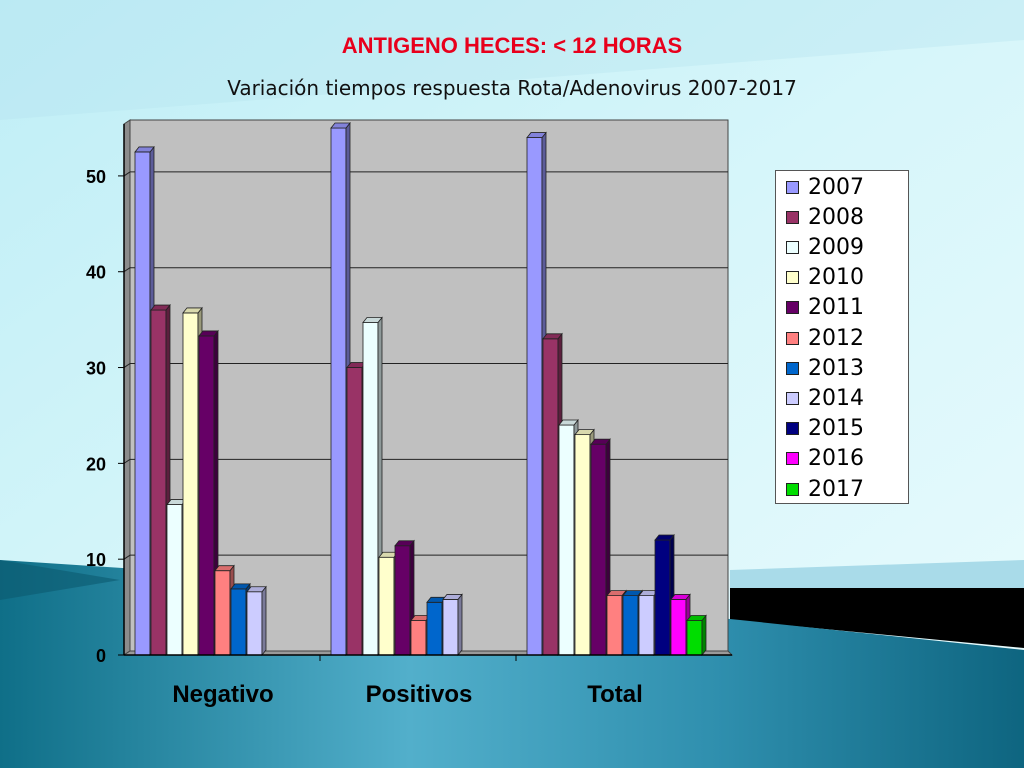 This screenshot has height=768, width=1024. What do you see at coordinates (836, 459) in the screenshot?
I see `legend-label: 2016` at bounding box center [836, 459].